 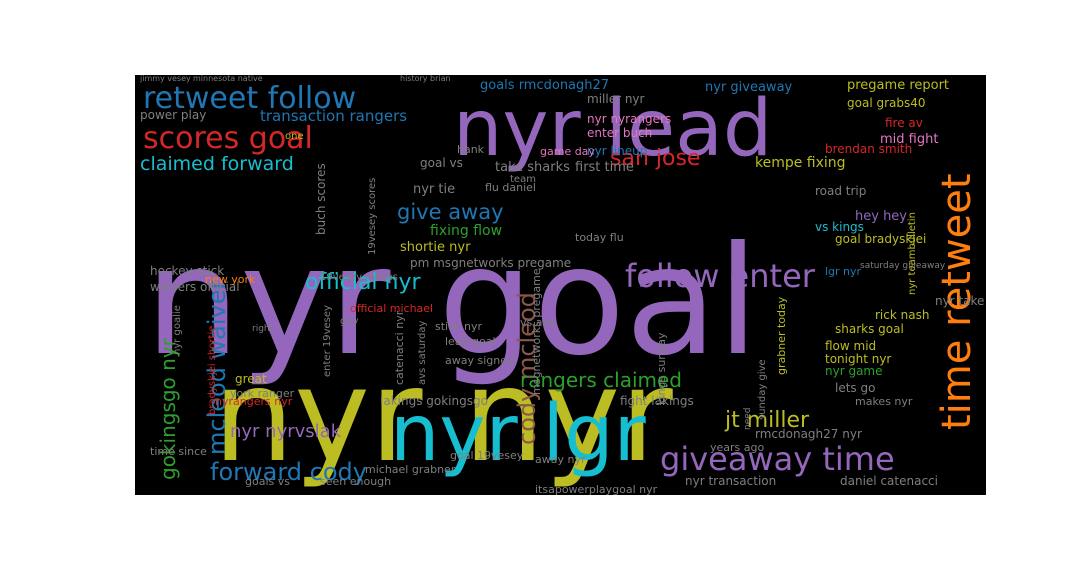 I want to click on cloud-word: lakings gokingsgo, so click(x=434, y=401).